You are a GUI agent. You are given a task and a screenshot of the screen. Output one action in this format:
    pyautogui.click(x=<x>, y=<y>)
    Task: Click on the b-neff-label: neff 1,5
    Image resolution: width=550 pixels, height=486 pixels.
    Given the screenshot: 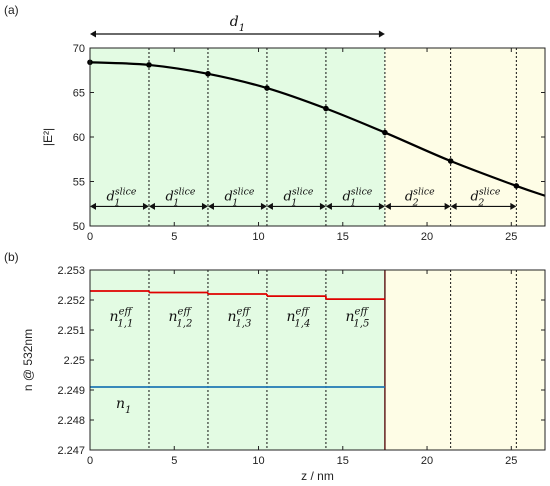 What is the action you would take?
    pyautogui.click(x=357, y=318)
    